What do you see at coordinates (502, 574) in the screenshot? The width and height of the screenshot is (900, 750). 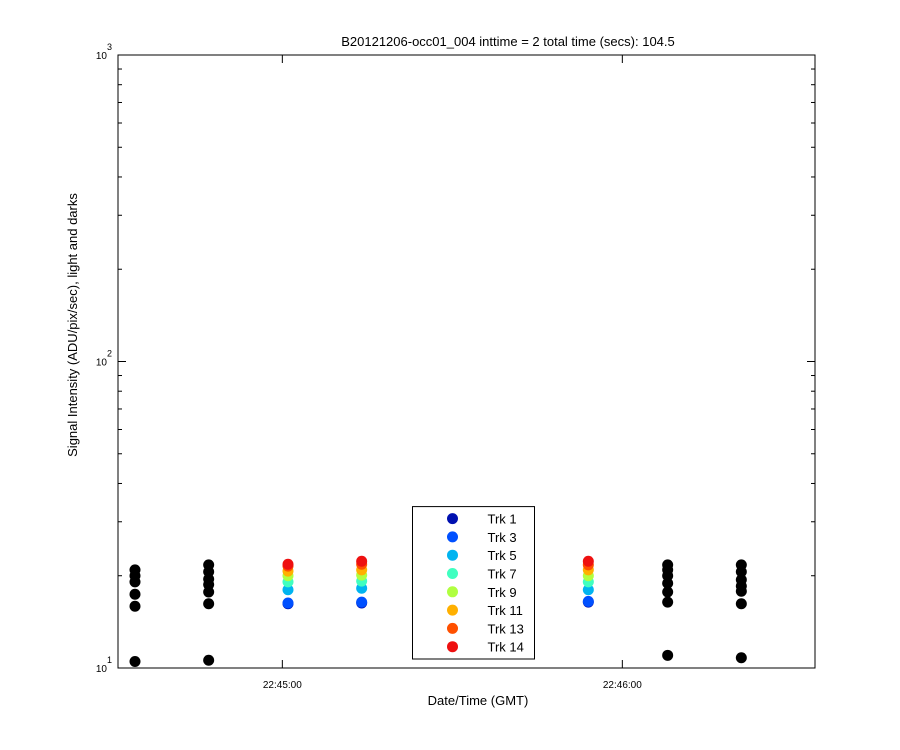 I see `legend-label: Trk 7` at bounding box center [502, 574].